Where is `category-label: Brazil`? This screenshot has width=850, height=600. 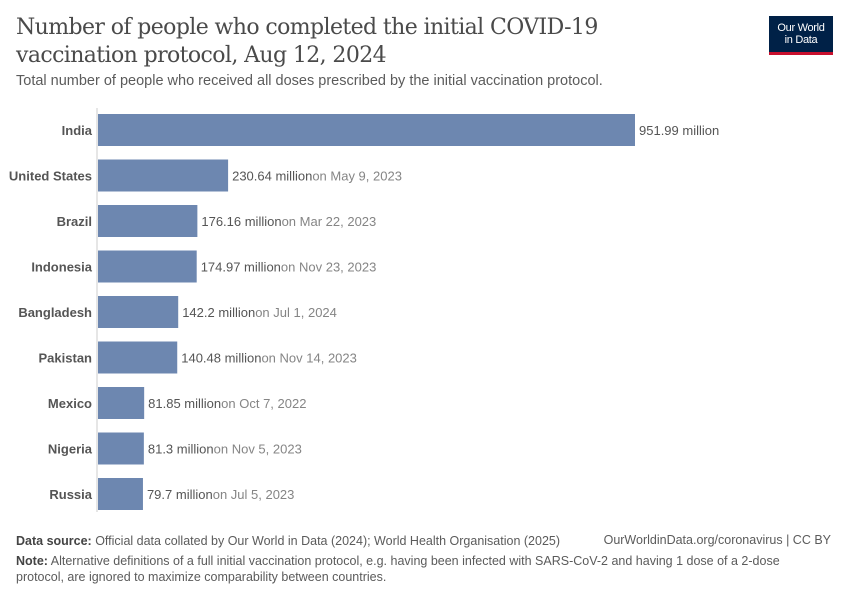
category-label: Brazil is located at coordinates (74, 221).